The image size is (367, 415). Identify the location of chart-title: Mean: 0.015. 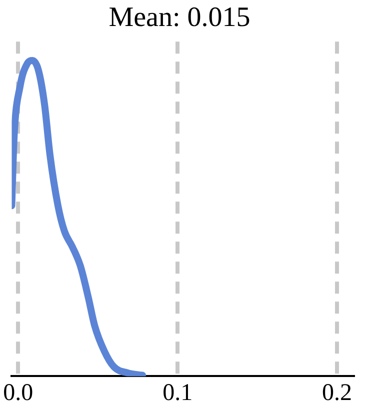
(179, 18).